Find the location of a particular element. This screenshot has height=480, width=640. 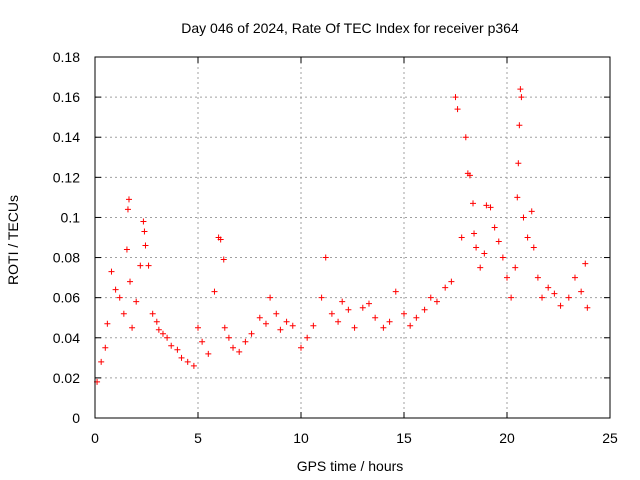

y-tick-label: 0.1 is located at coordinates (71, 217).